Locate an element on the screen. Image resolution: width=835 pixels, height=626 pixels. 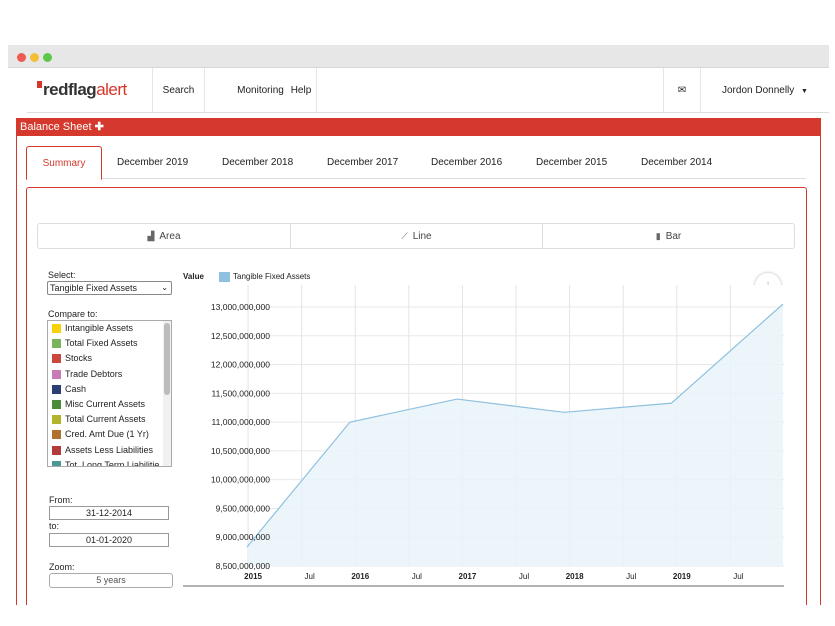
compare-item: Trade Debtors is located at coordinates (109, 374).